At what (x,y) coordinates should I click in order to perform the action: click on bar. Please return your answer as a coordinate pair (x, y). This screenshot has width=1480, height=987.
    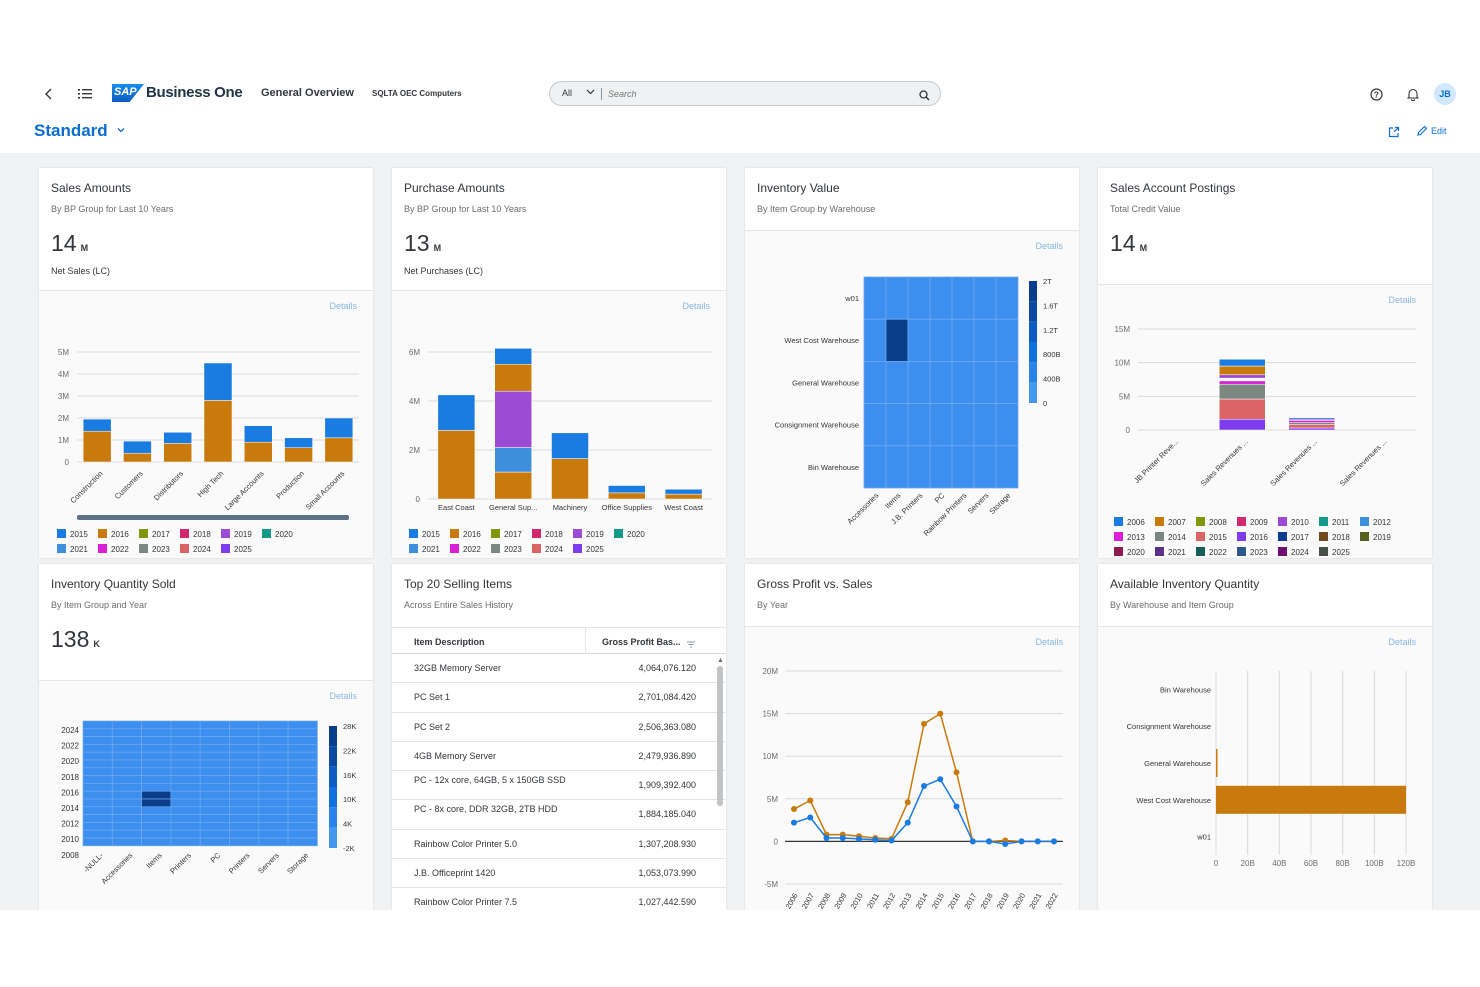
    Looking at the image, I should click on (1217, 763).